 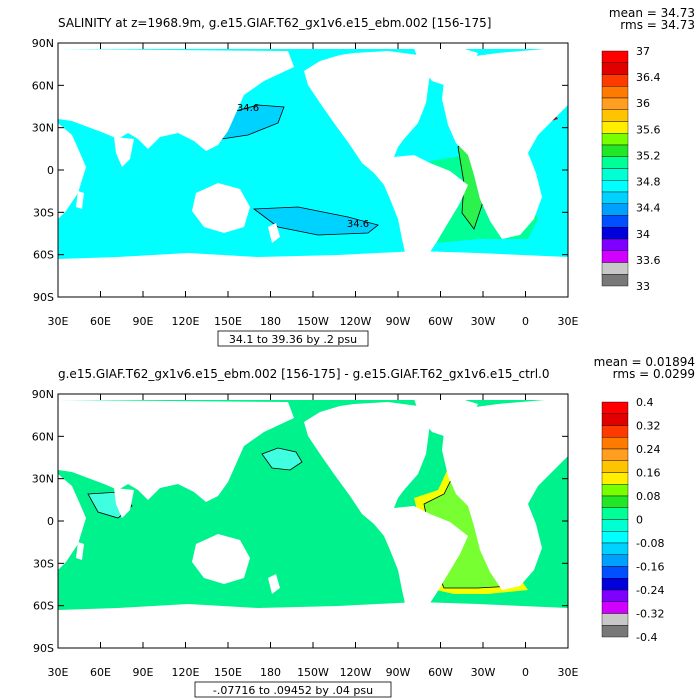 What do you see at coordinates (652, 13) in the screenshot?
I see `mean-stat: mean = 34.73` at bounding box center [652, 13].